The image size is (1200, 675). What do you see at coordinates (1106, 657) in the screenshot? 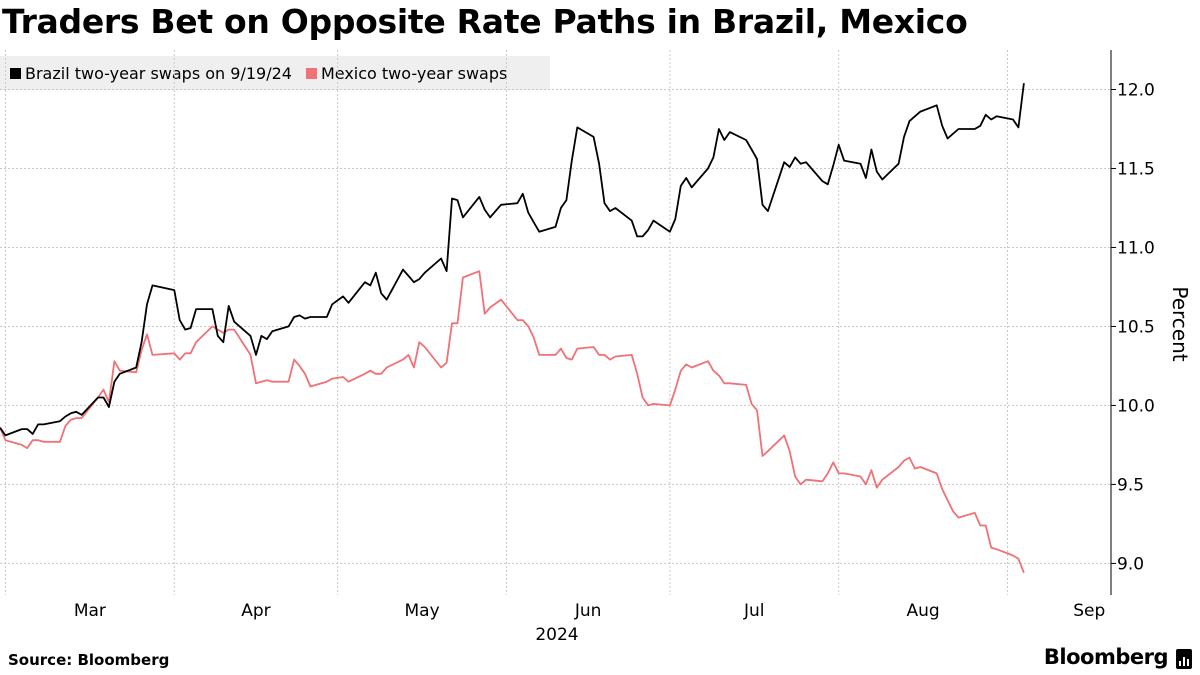
I see `bloomberg-logo: Bloomberg` at bounding box center [1106, 657].